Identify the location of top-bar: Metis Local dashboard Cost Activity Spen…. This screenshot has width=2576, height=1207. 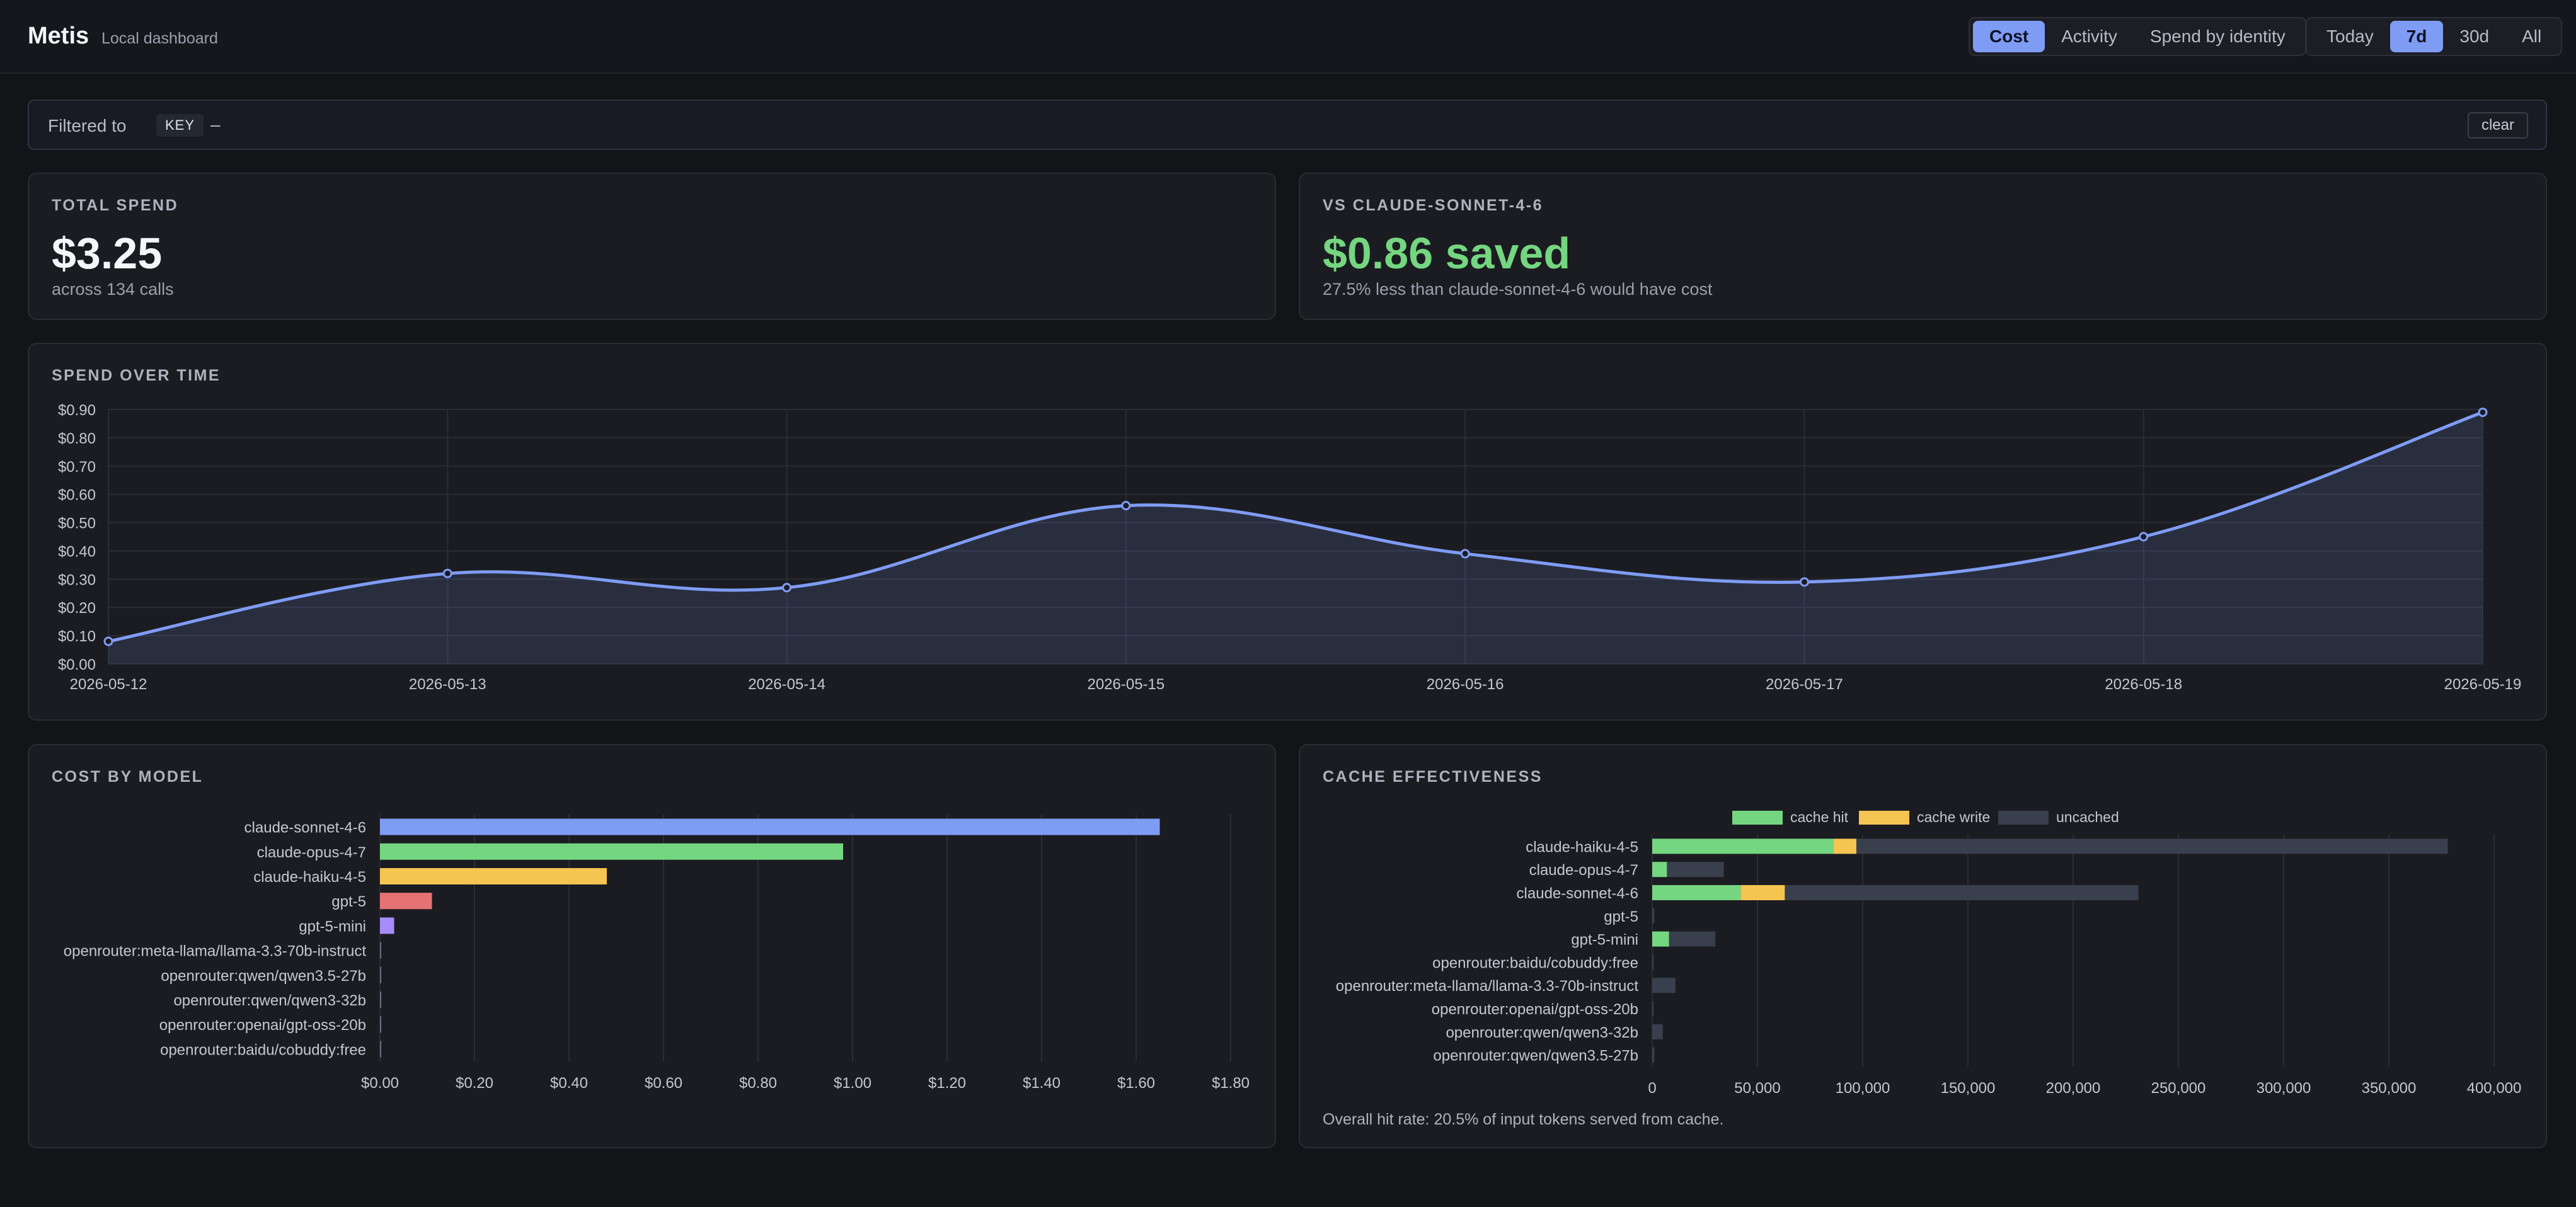
(1288, 37).